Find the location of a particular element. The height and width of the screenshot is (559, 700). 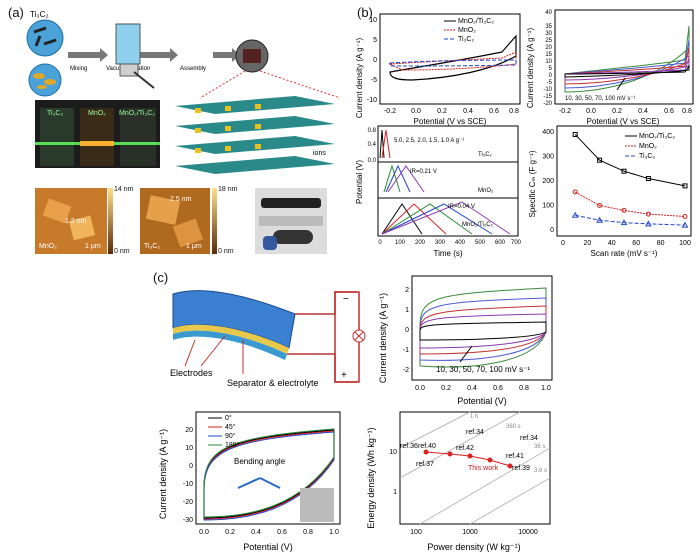

bending-xlabel: Potential (V) is located at coordinates (268, 547).